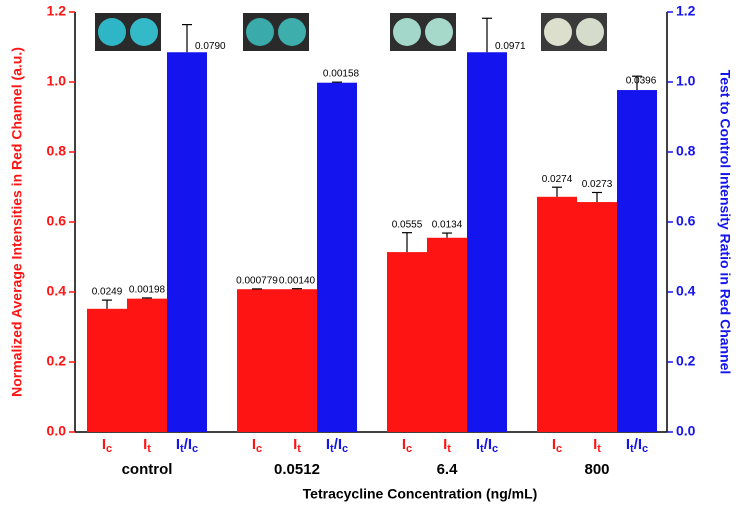 The image size is (739, 511). What do you see at coordinates (57, 431) in the screenshot?
I see `y-tick-label: 0.0` at bounding box center [57, 431].